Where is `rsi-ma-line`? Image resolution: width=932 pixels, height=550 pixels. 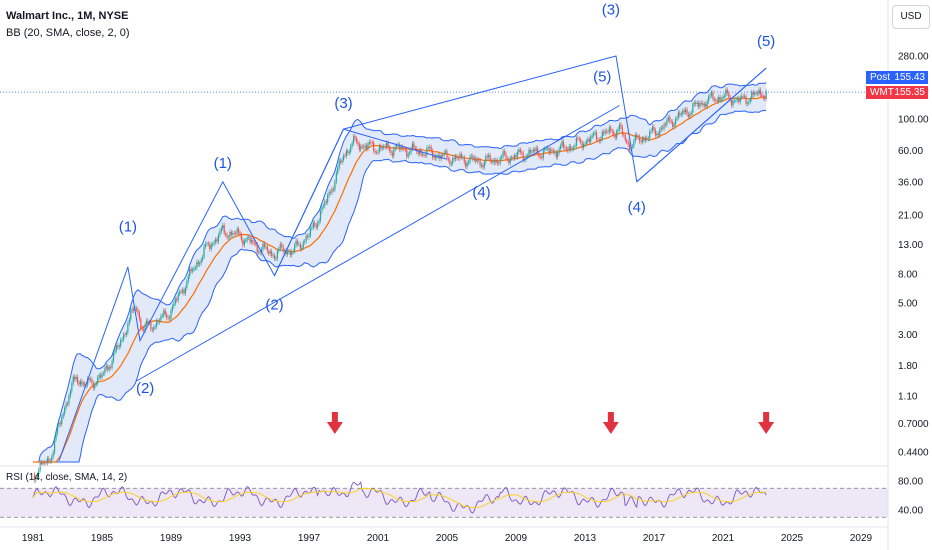
rsi-ma-line is located at coordinates (399, 498).